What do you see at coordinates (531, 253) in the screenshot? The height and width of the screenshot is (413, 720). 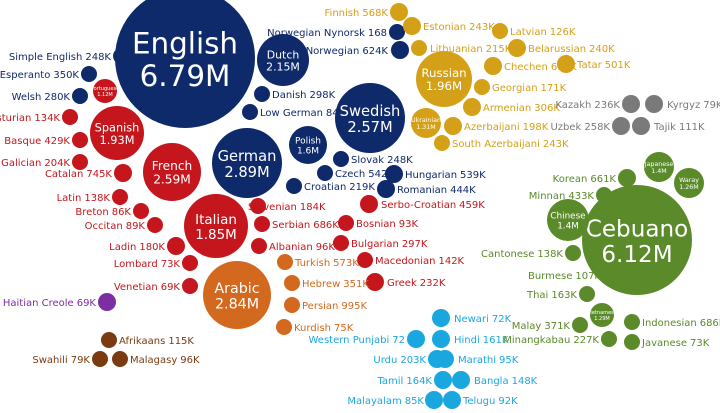 I see `bubble-cantonese: Cantonese 138K` at bounding box center [531, 253].